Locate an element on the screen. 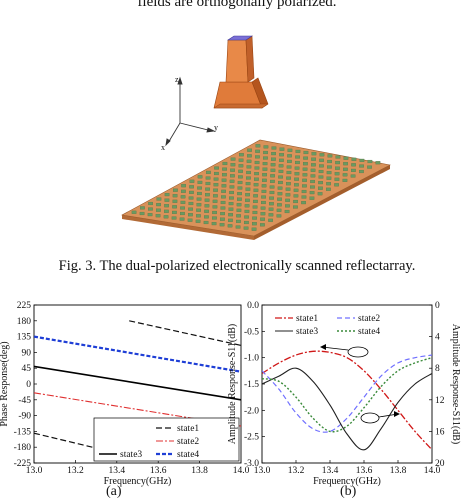 The height and width of the screenshot is (500, 474). series-line-state4 is located at coordinates (347, 395).